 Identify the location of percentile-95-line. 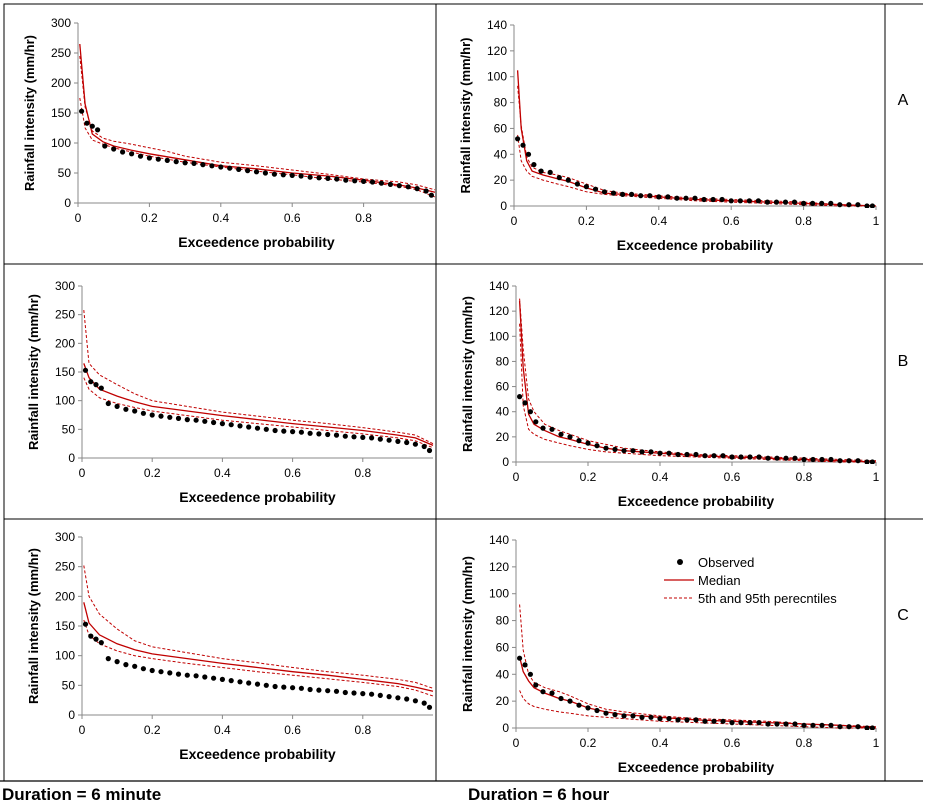
(697, 146).